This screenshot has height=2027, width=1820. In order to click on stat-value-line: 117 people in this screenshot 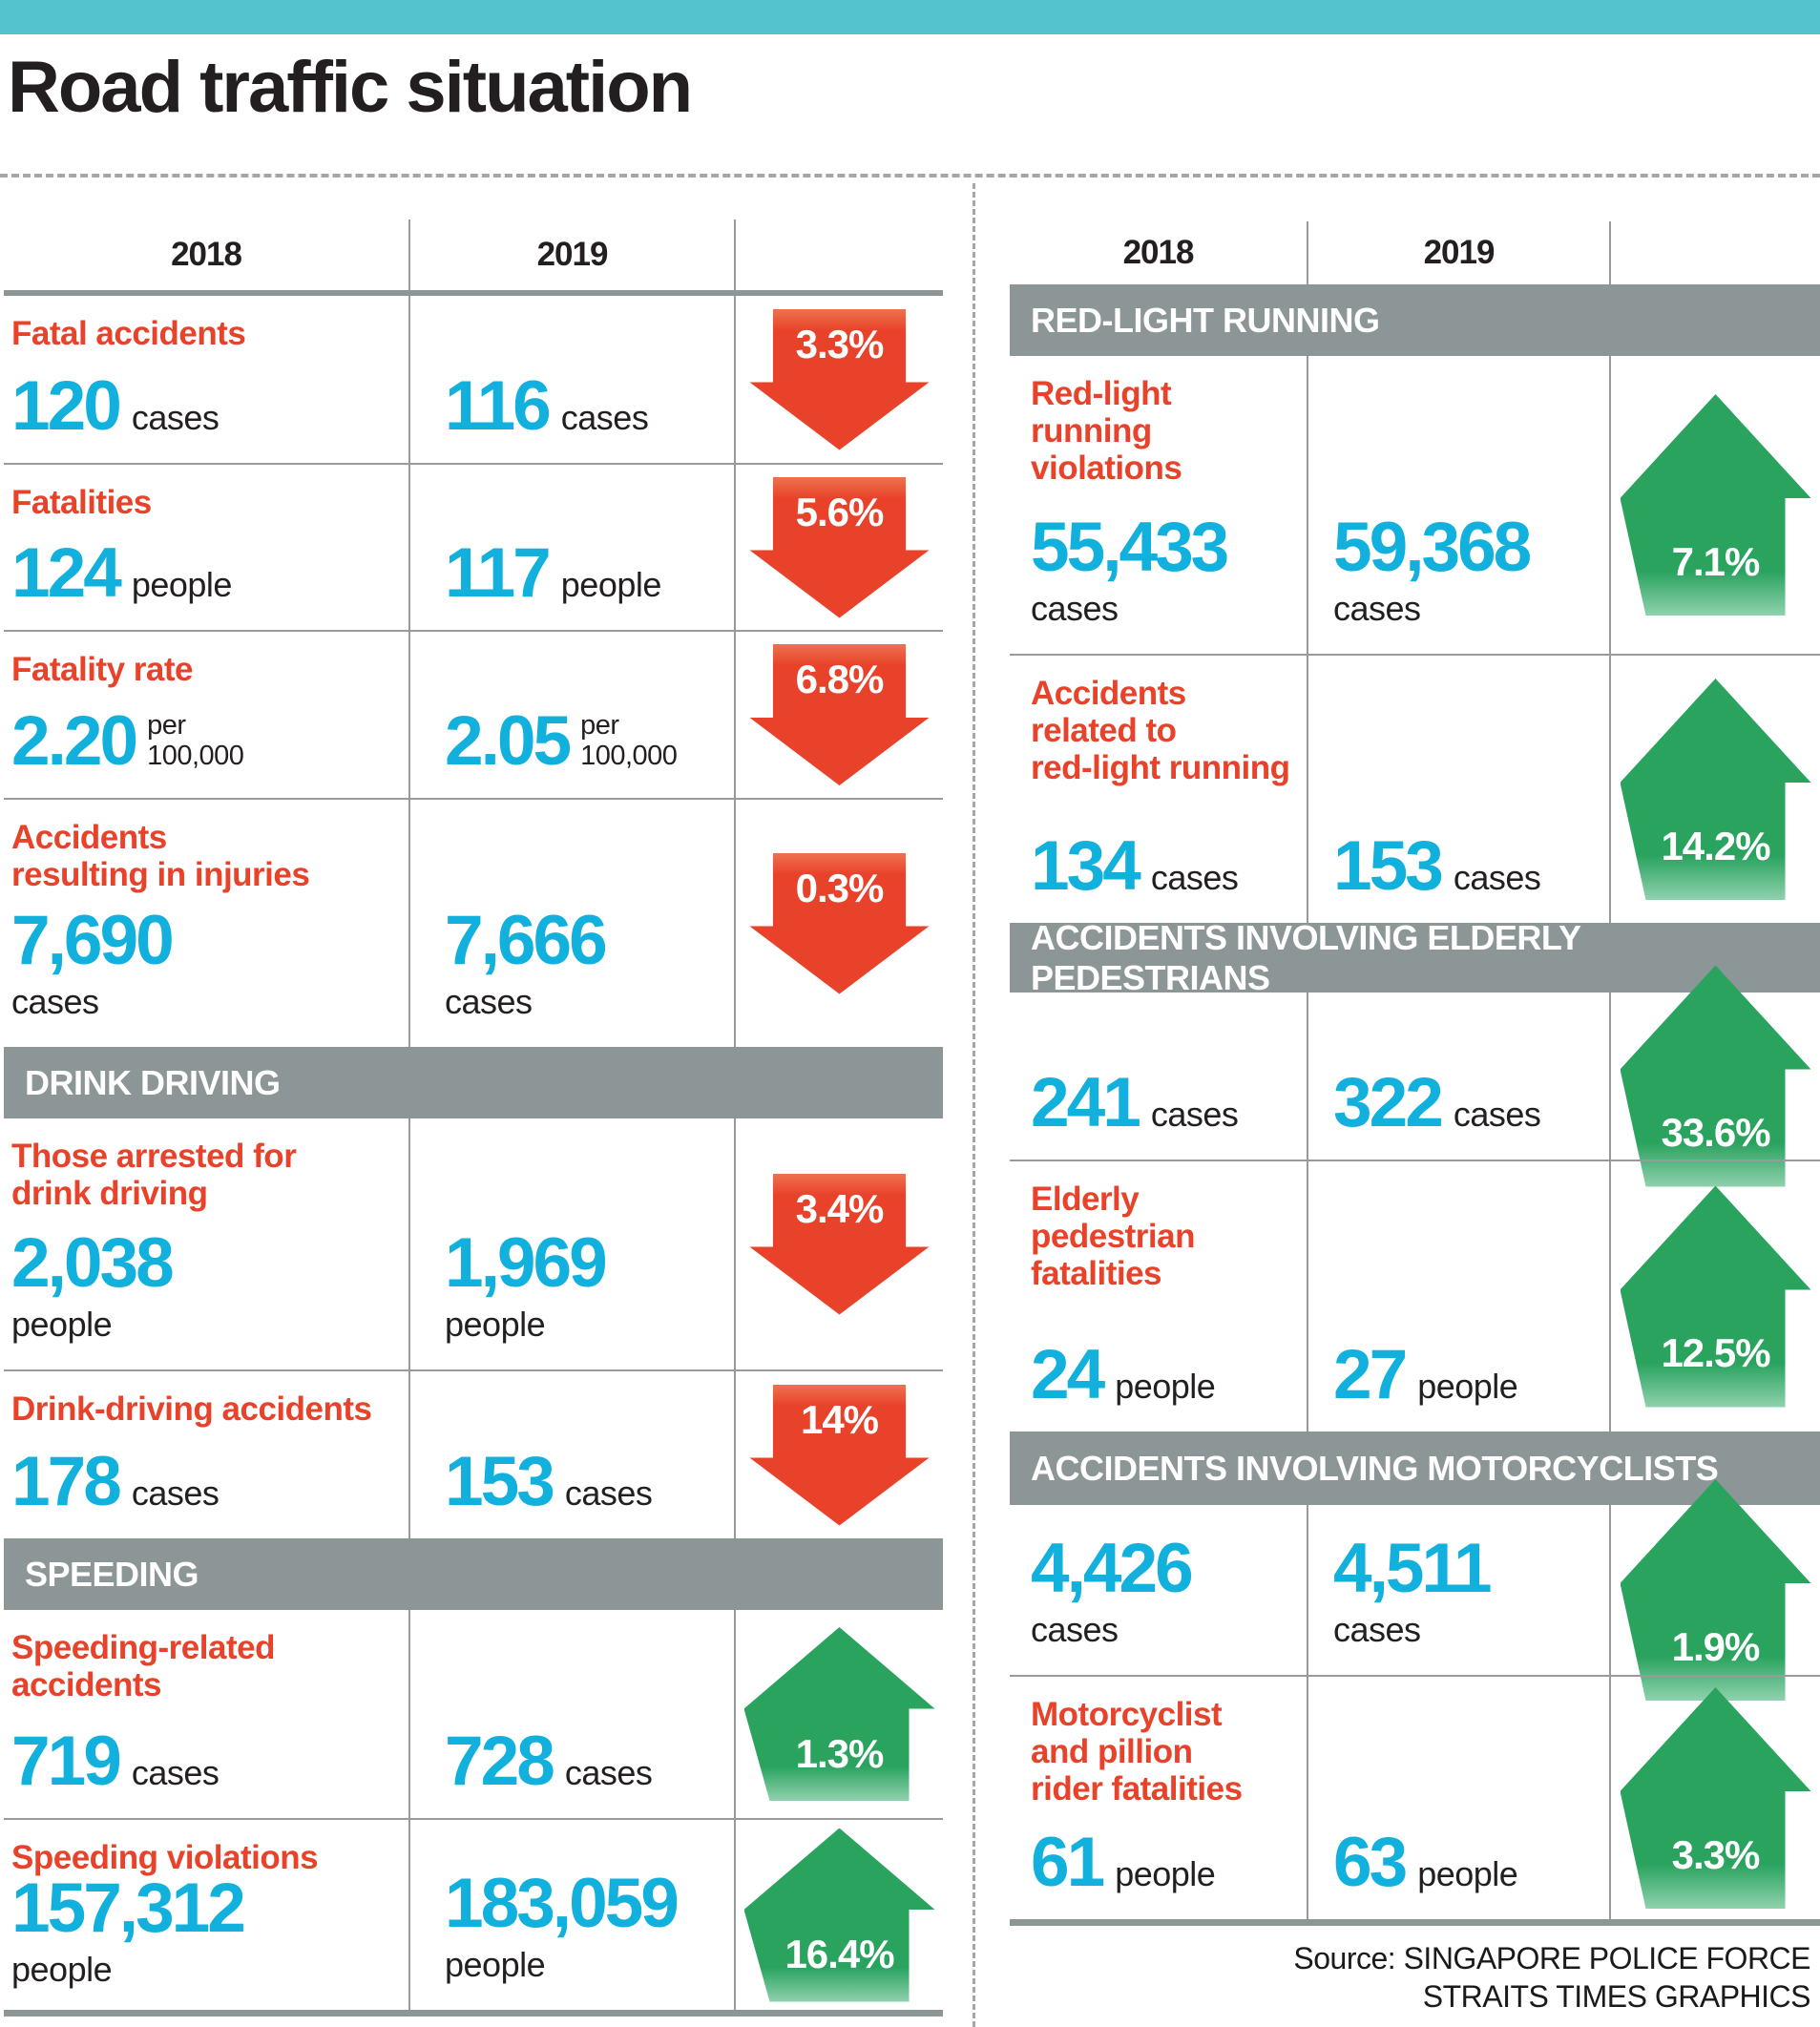, I will do `click(586, 573)`.